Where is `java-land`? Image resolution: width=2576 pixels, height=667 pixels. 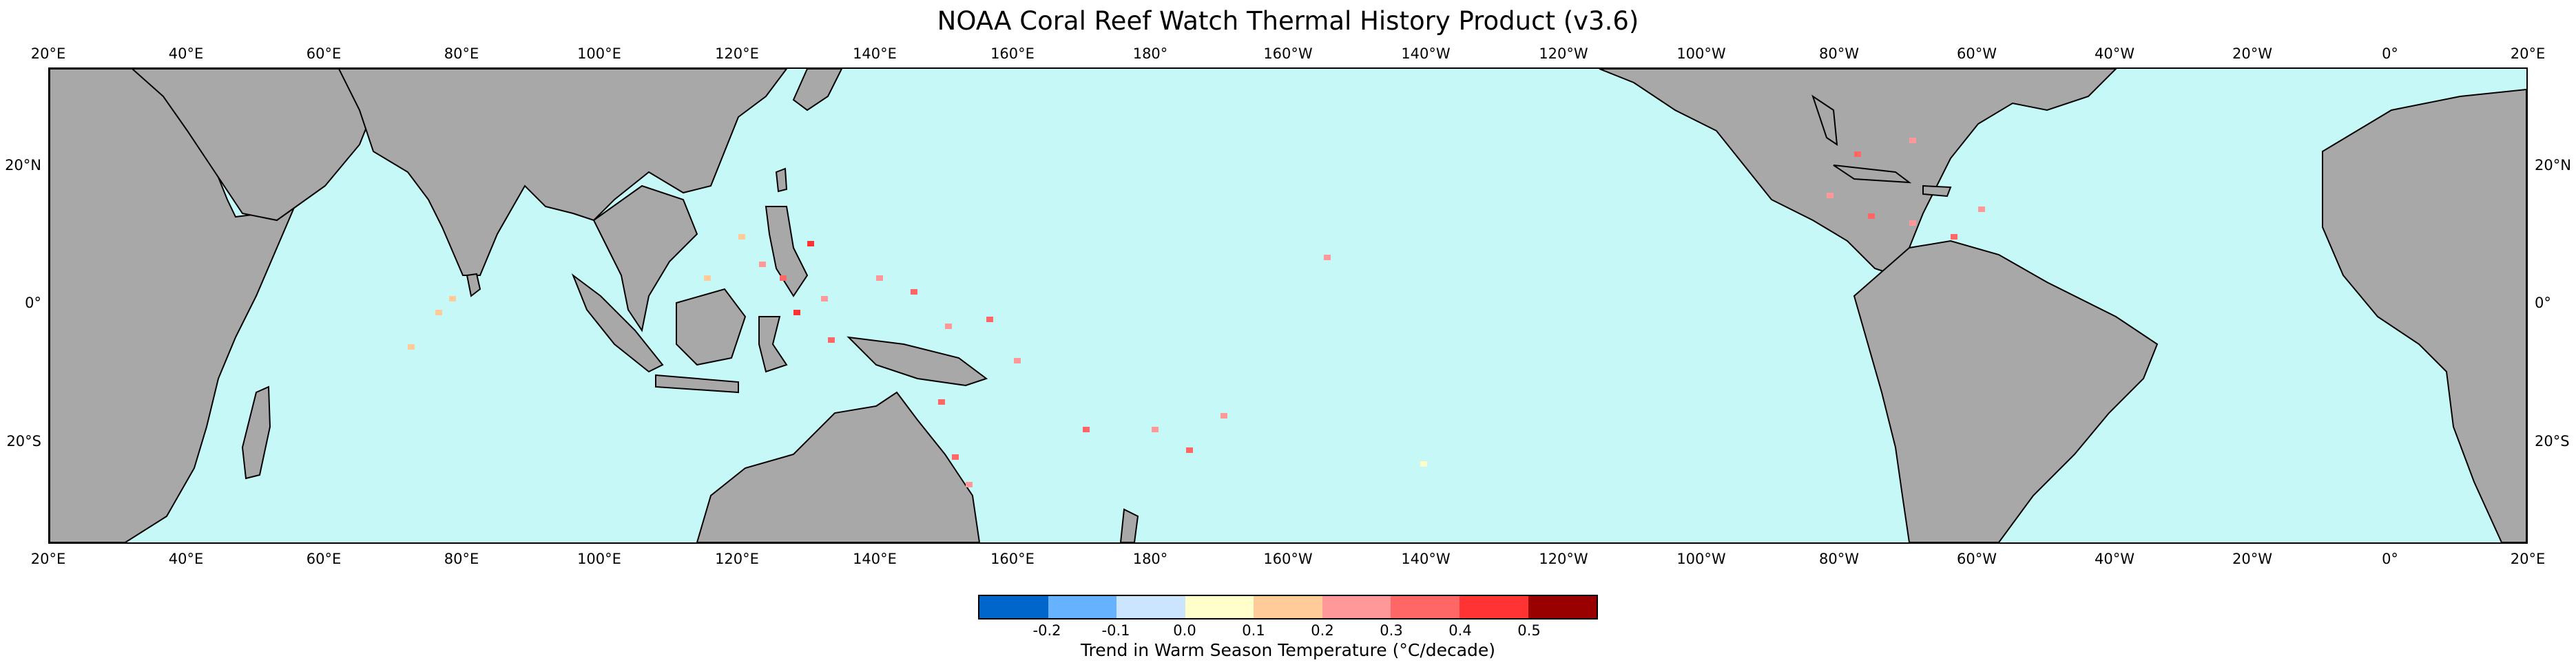
java-land is located at coordinates (697, 384).